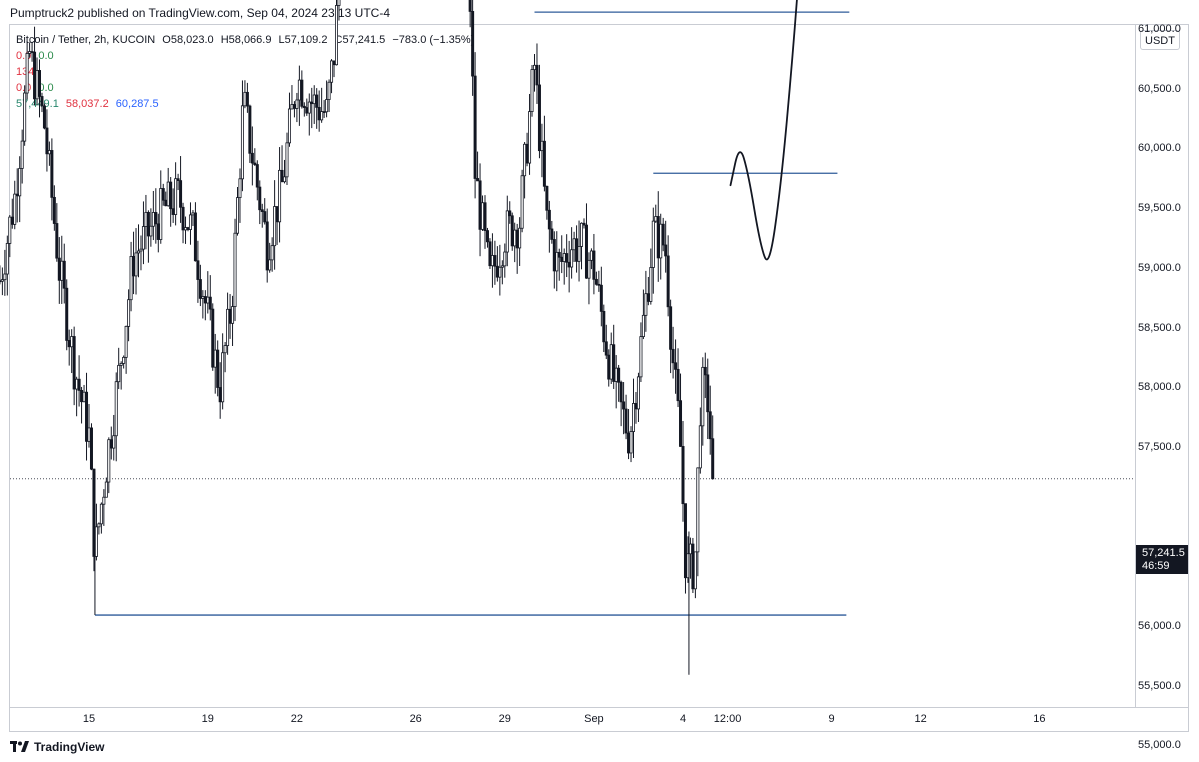 This screenshot has width=1199, height=762. Describe the element at coordinates (433, 40) in the screenshot. I see `ohlc-change: −783.0 (−1.35%)` at that location.